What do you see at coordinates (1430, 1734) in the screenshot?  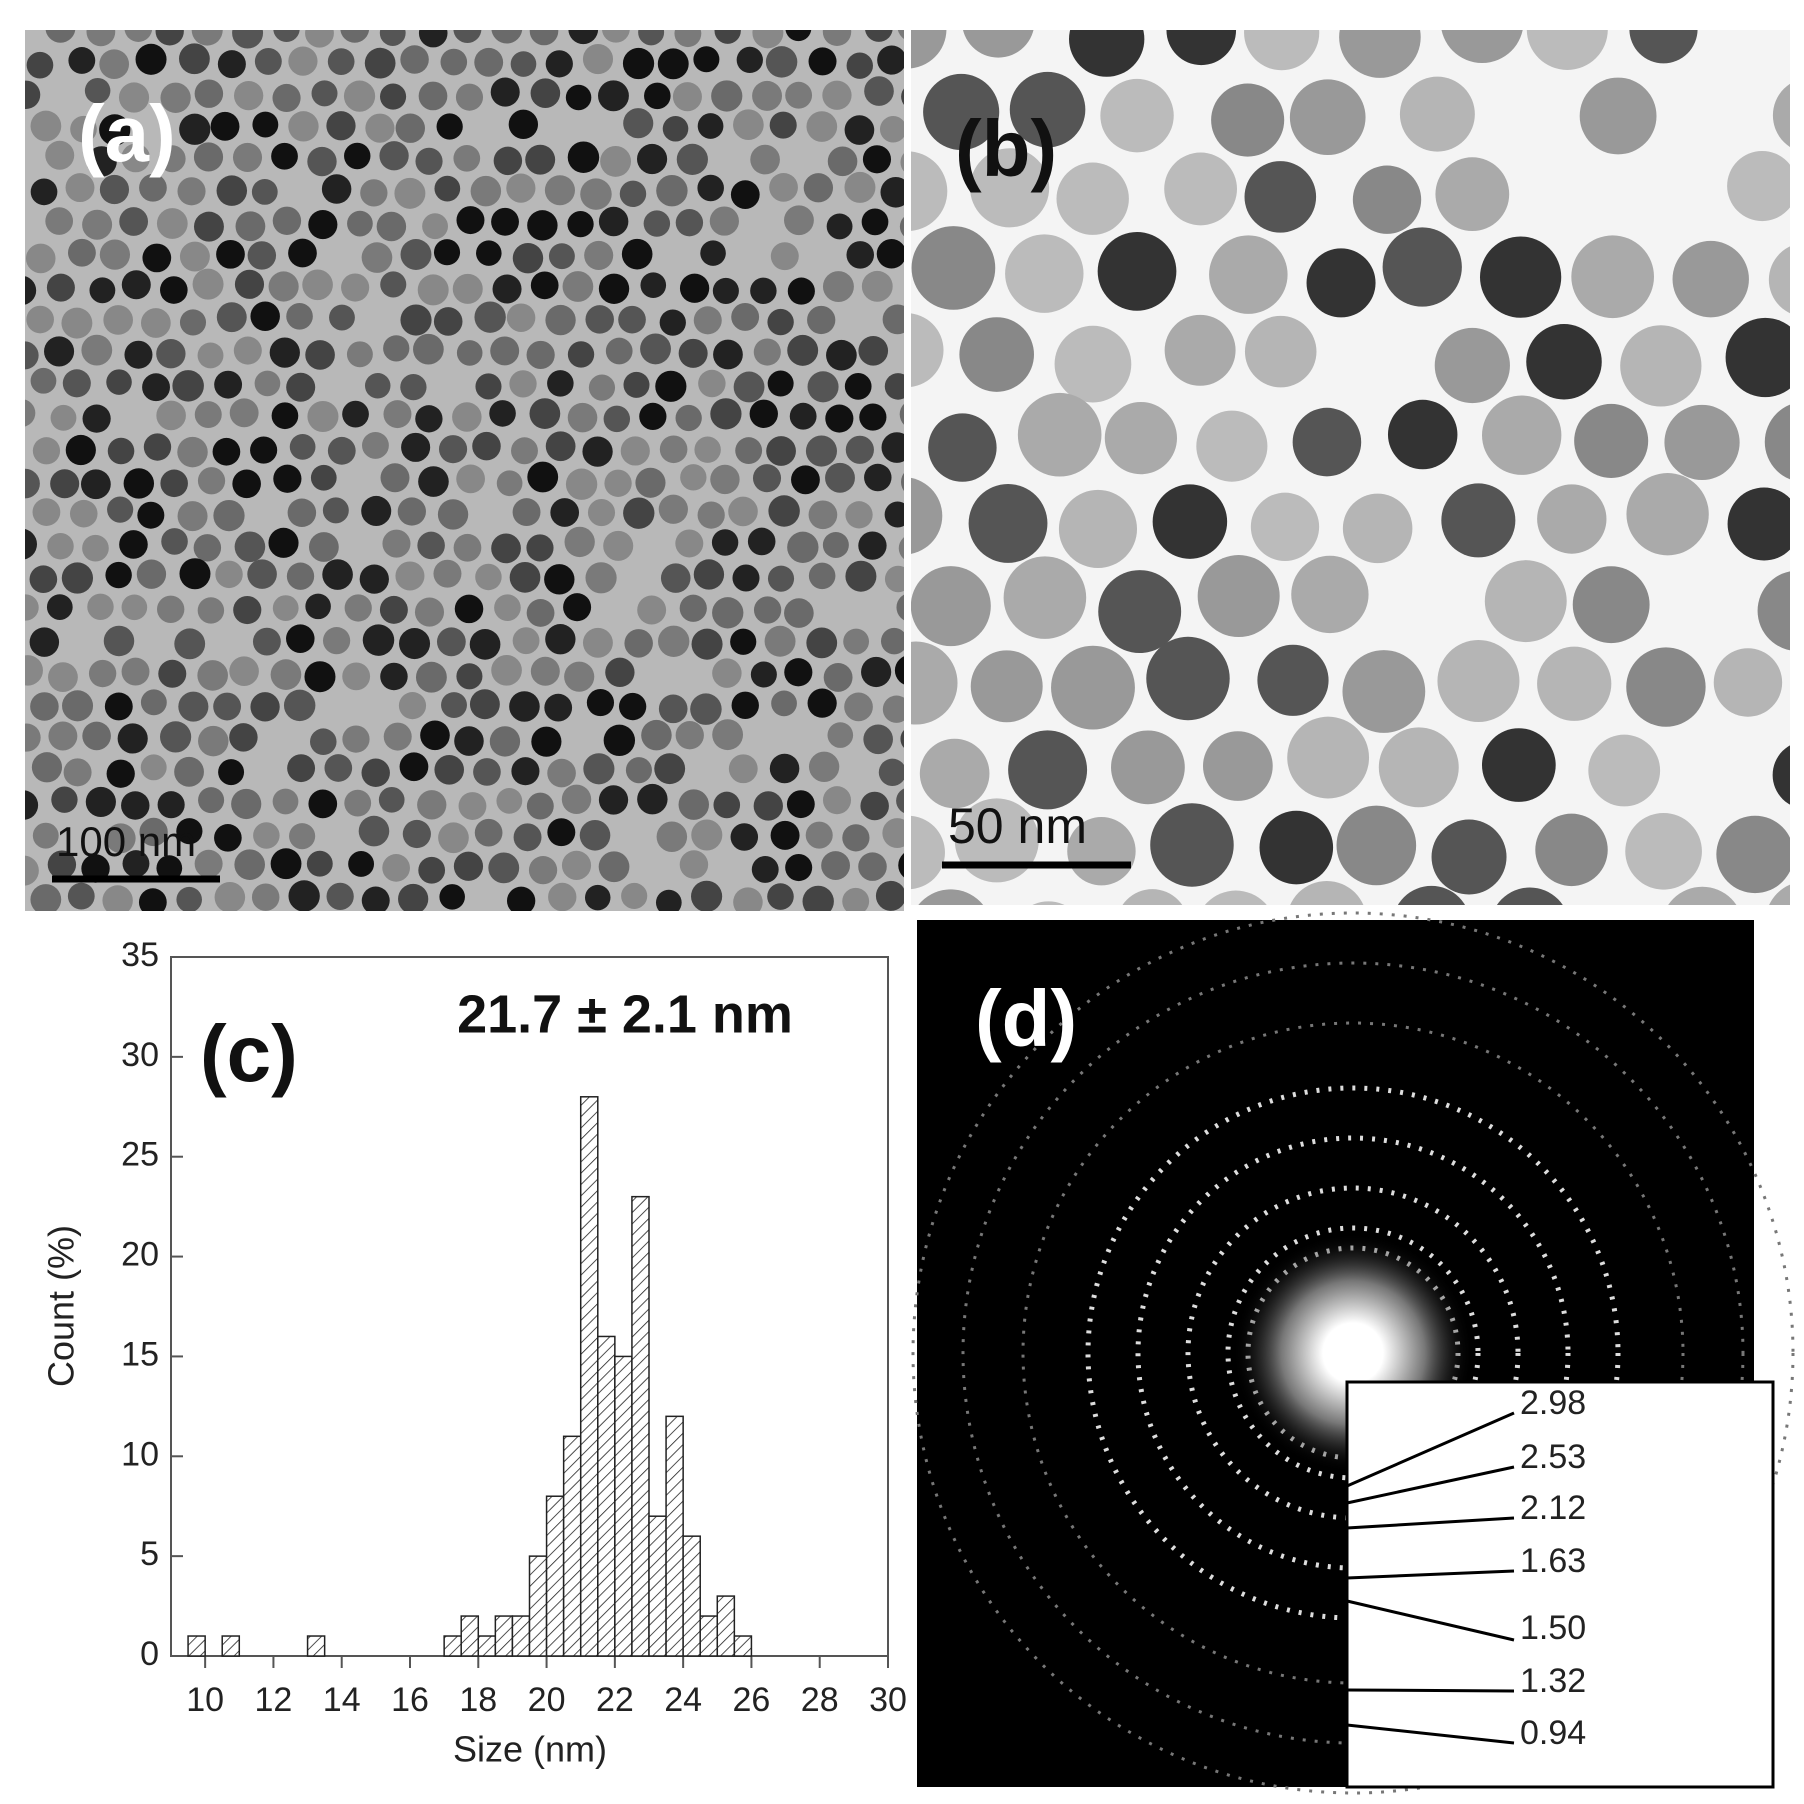 I see `leader-line` at bounding box center [1430, 1734].